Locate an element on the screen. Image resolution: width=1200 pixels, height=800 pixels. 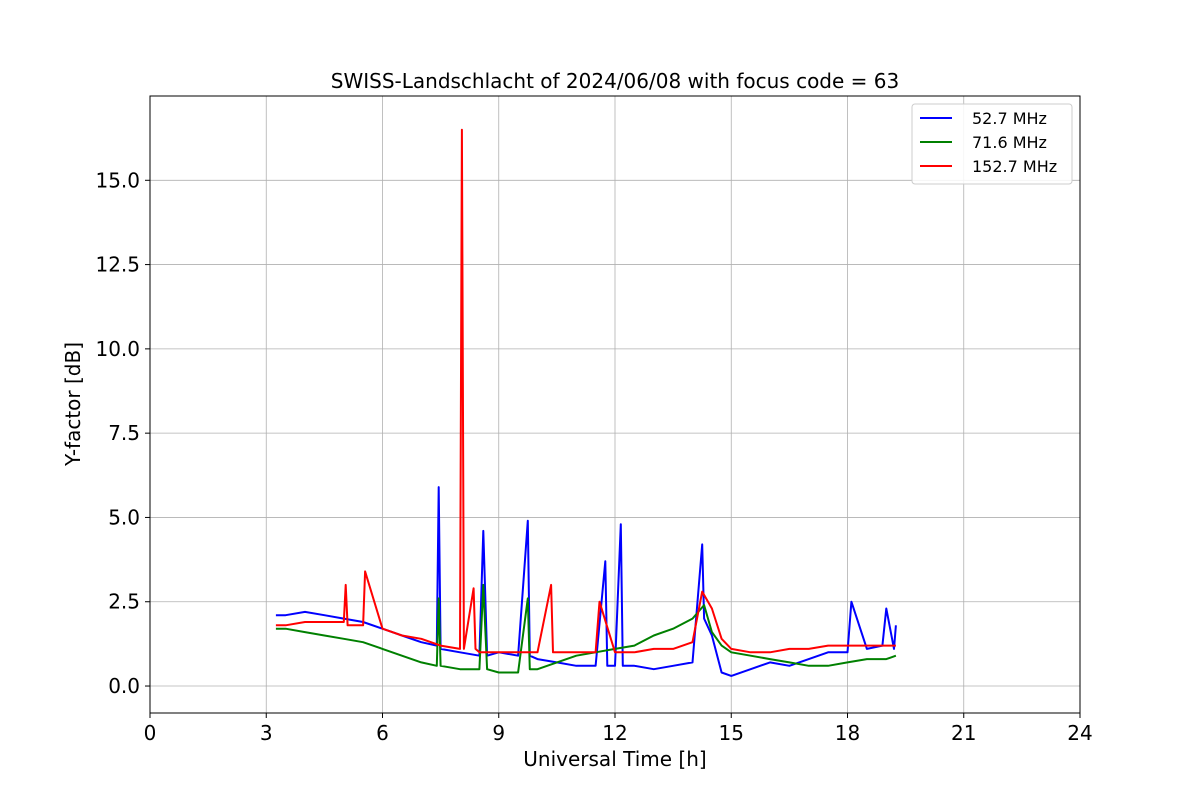
x-tick-label: 15 is located at coordinates (731, 733).